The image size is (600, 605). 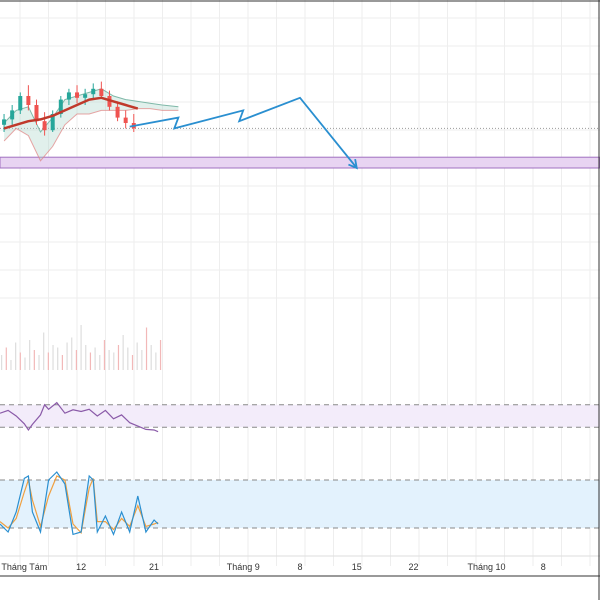 I want to click on forecast-arrow, so click(x=243, y=132).